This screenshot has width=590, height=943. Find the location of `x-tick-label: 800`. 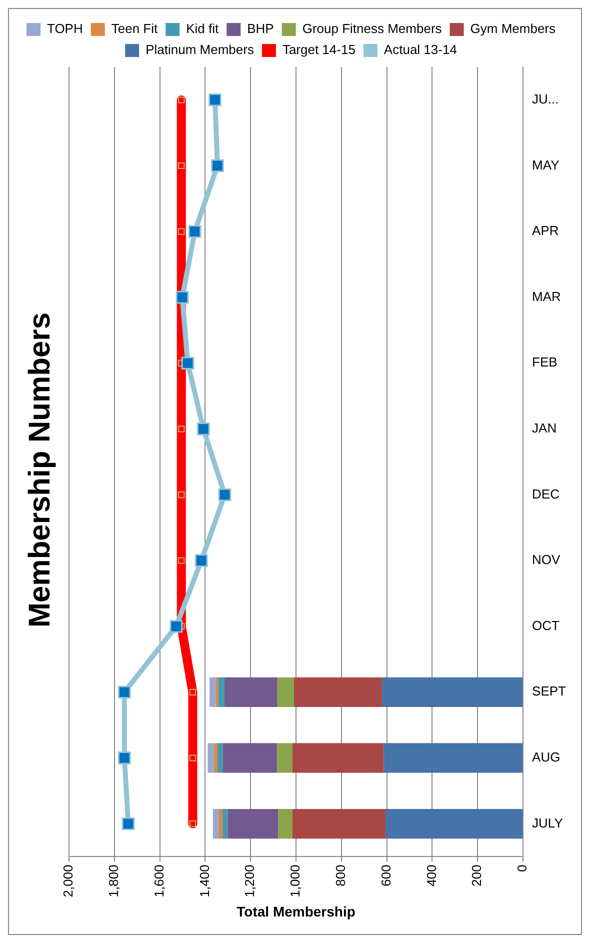

x-tick-label: 800 is located at coordinates (340, 875).